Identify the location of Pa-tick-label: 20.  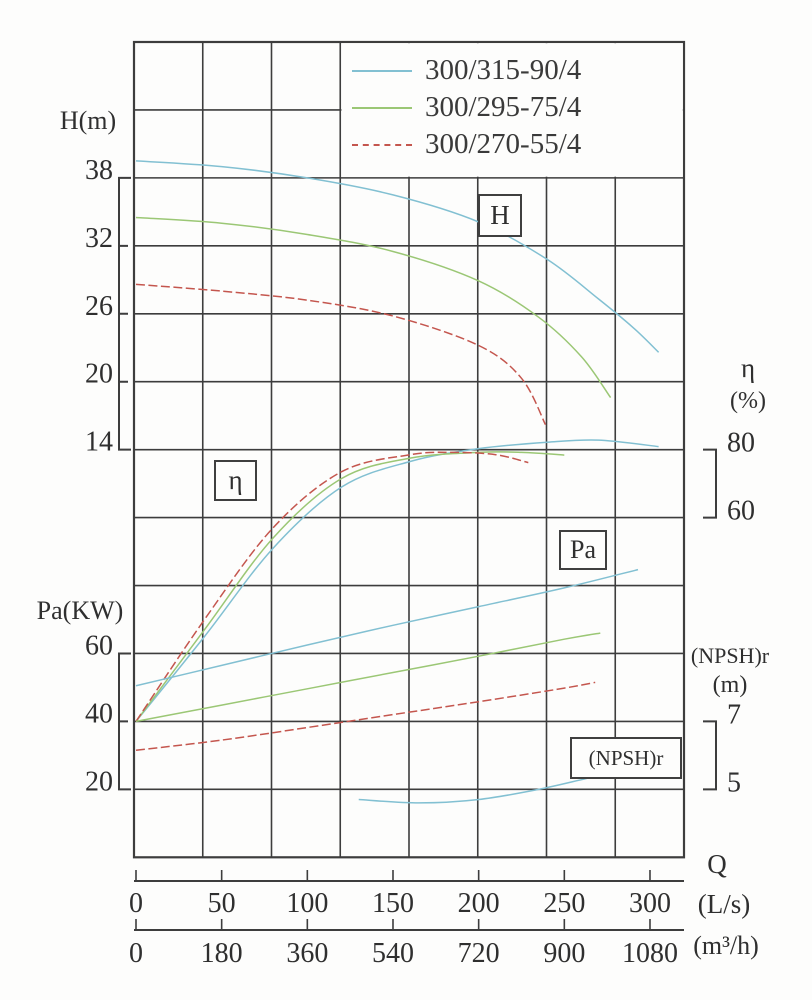
(99, 781).